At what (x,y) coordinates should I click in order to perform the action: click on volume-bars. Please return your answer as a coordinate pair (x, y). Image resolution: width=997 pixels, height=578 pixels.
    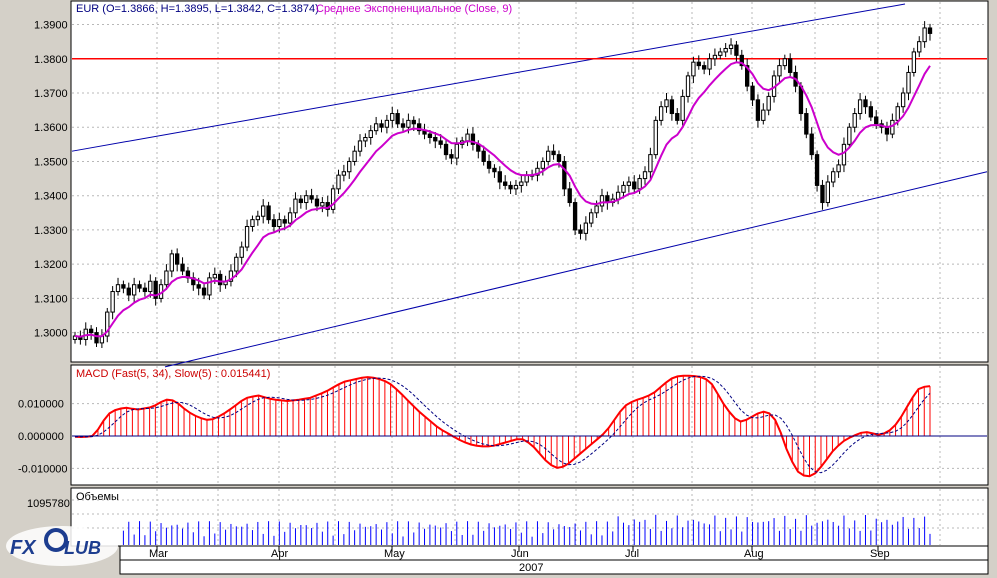
    Looking at the image, I should click on (526, 529).